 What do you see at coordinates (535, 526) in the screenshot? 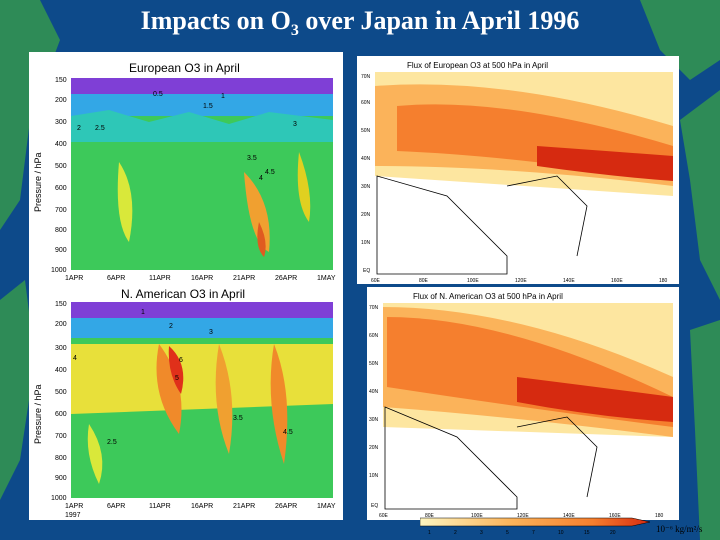
I see `colorbar: 1 2 3 5 7 10 15 20` at bounding box center [535, 526].